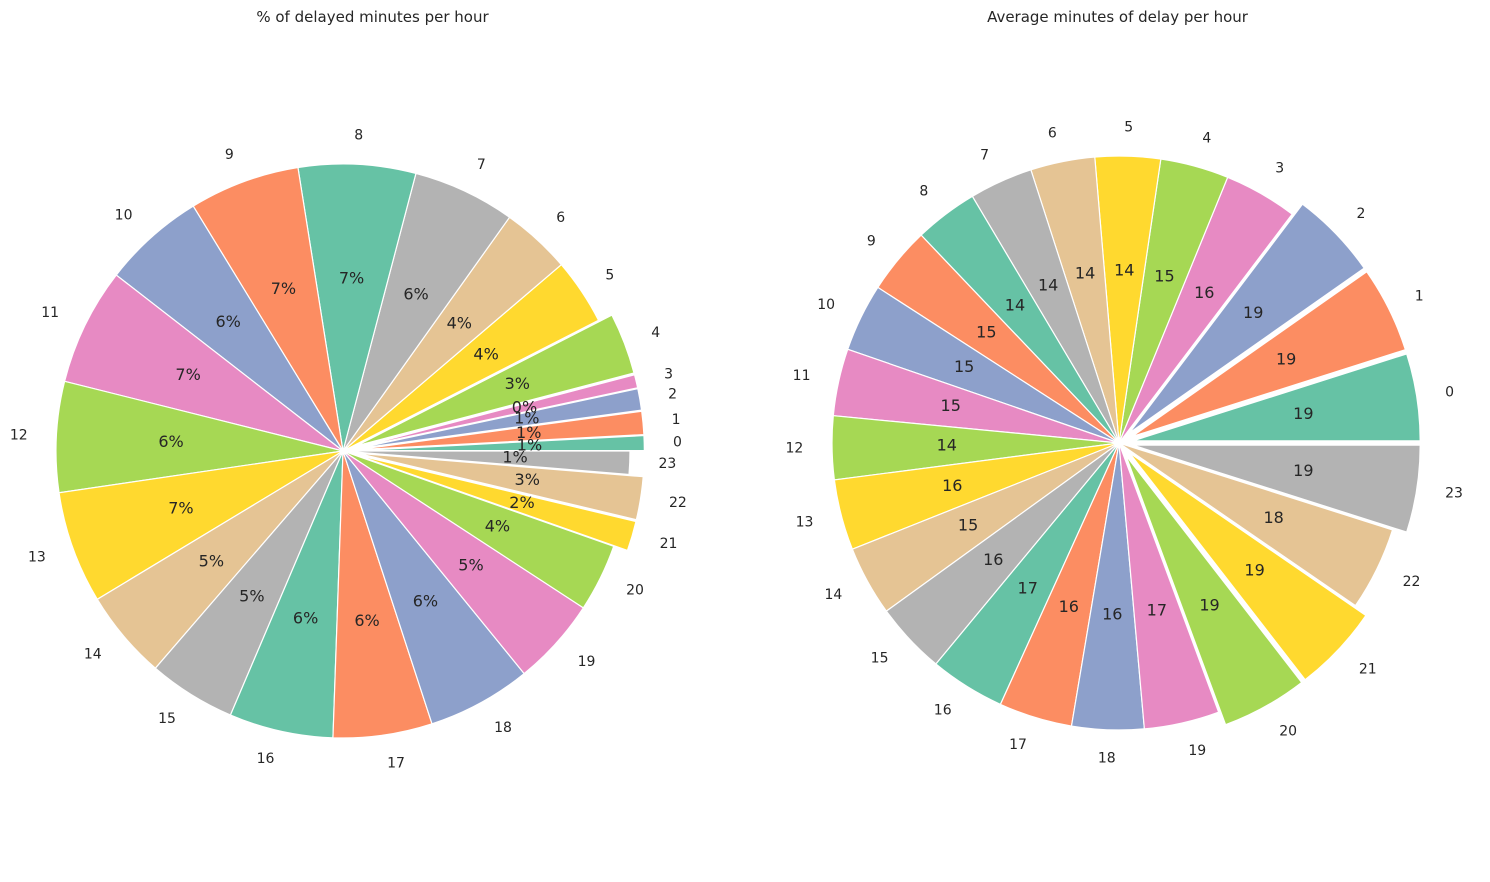 This screenshot has width=1490, height=882. What do you see at coordinates (1157, 609) in the screenshot?
I see `value-label-hour-19: 17` at bounding box center [1157, 609].